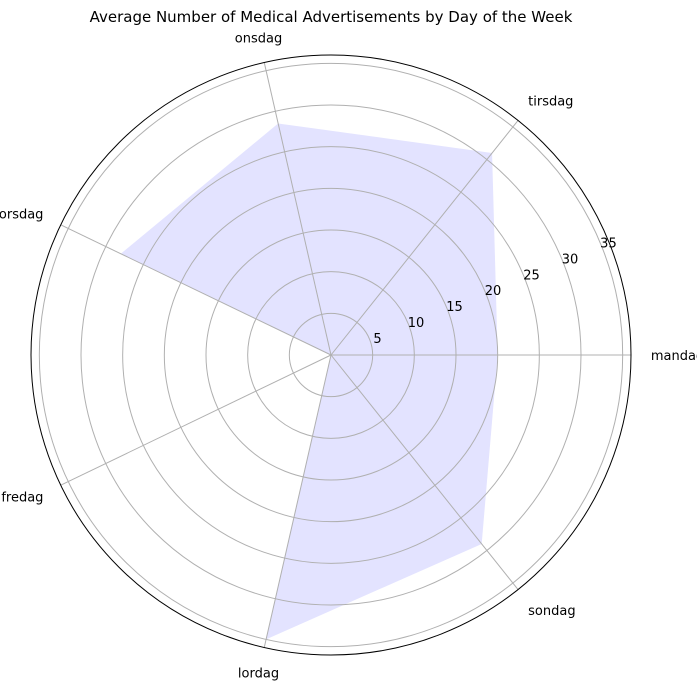 This screenshot has width=697, height=692. I want to click on category-label-sondag: sondag, so click(551, 611).